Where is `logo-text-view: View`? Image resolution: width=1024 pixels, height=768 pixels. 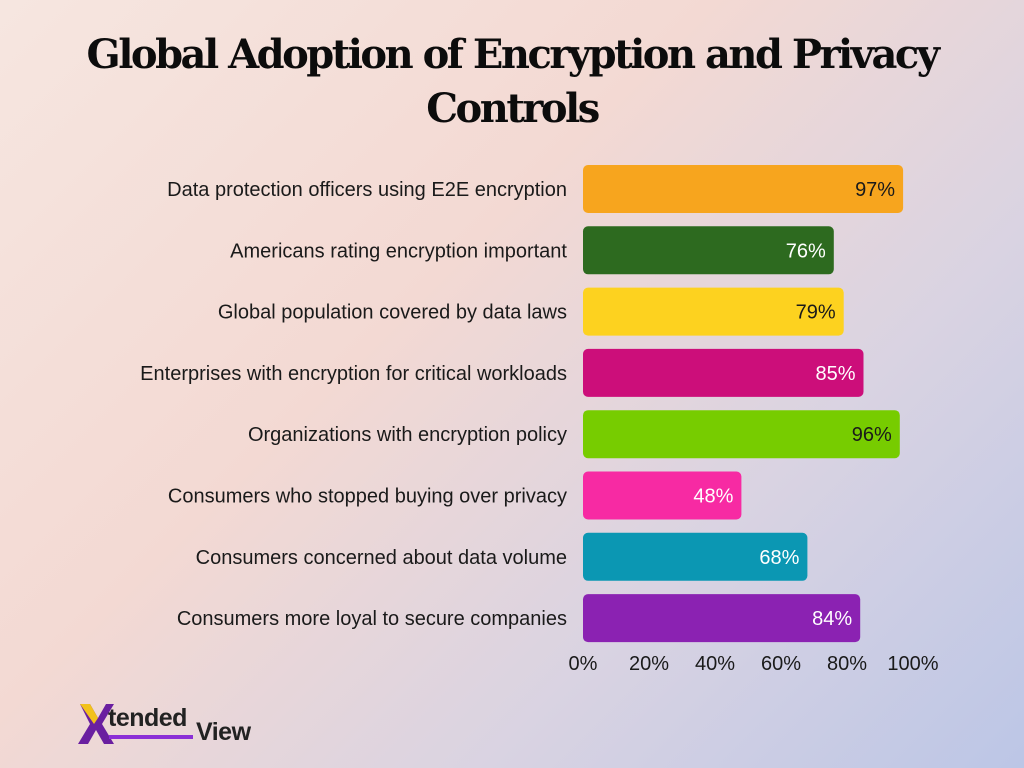
logo-text-view: View is located at coordinates (223, 732).